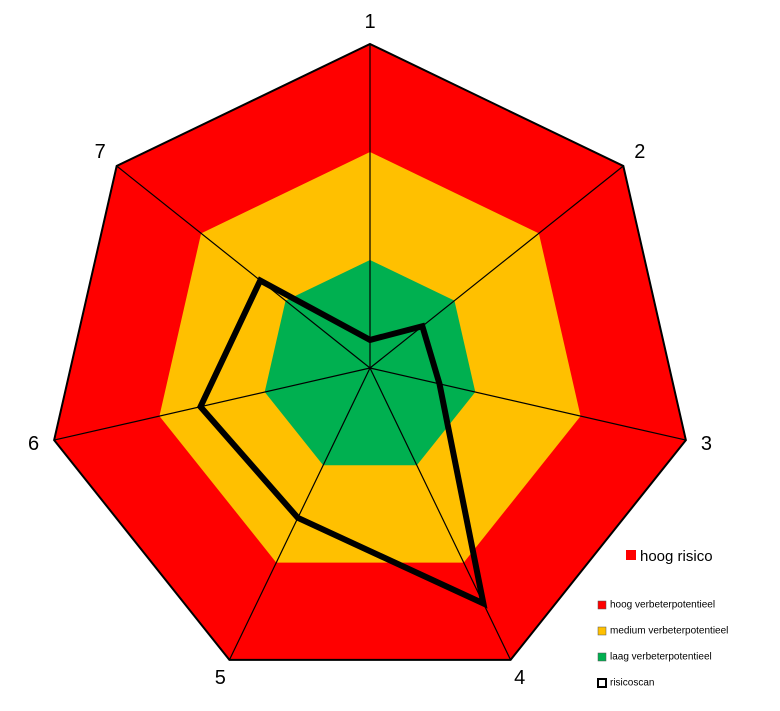 The image size is (780, 711). What do you see at coordinates (220, 678) in the screenshot?
I see `axis-label: 5` at bounding box center [220, 678].